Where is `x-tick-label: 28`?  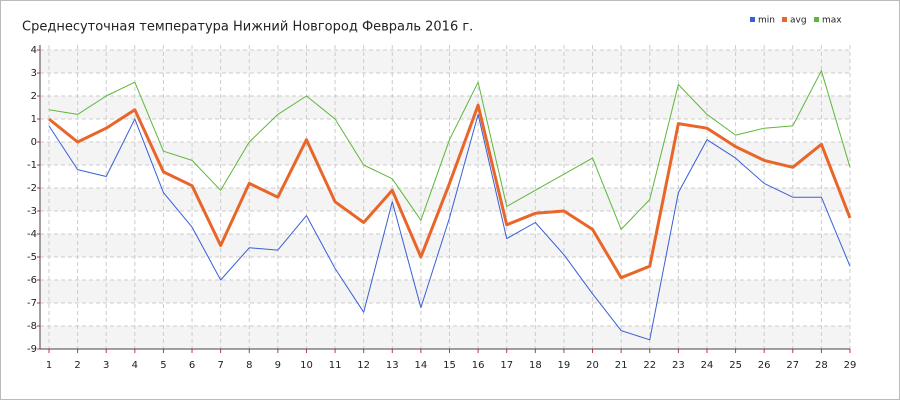
x-tick-label: 28 is located at coordinates (821, 365).